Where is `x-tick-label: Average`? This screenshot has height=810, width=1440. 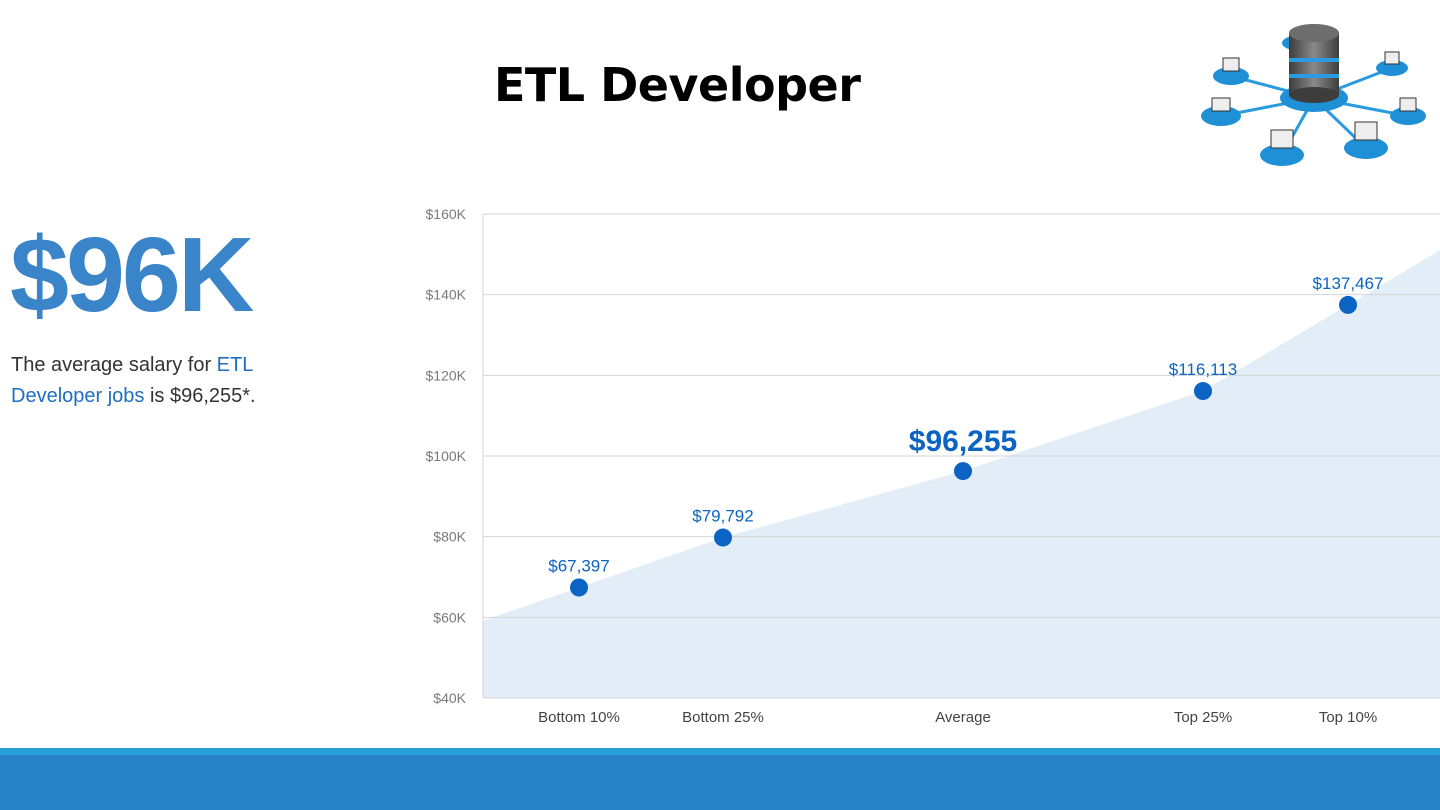
x-tick-label: Average is located at coordinates (963, 717).